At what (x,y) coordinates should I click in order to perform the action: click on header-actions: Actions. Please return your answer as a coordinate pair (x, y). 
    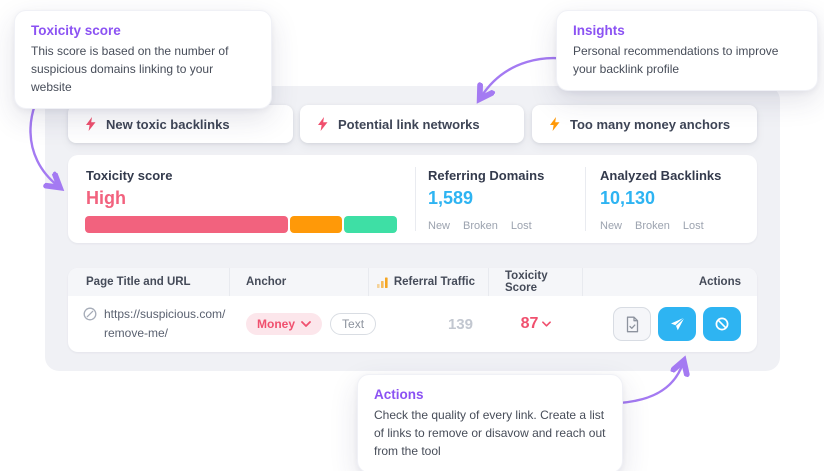
    Looking at the image, I should click on (719, 282).